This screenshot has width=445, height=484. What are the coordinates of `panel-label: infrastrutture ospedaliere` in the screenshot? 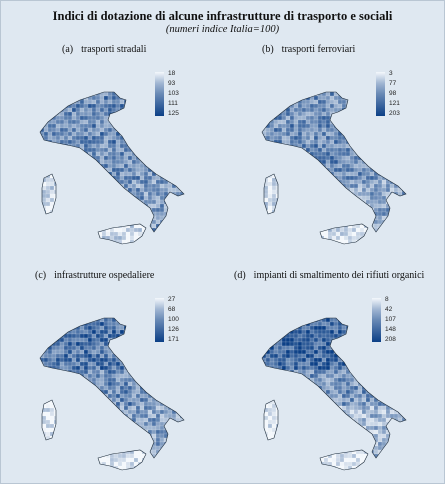 It's located at (104, 275).